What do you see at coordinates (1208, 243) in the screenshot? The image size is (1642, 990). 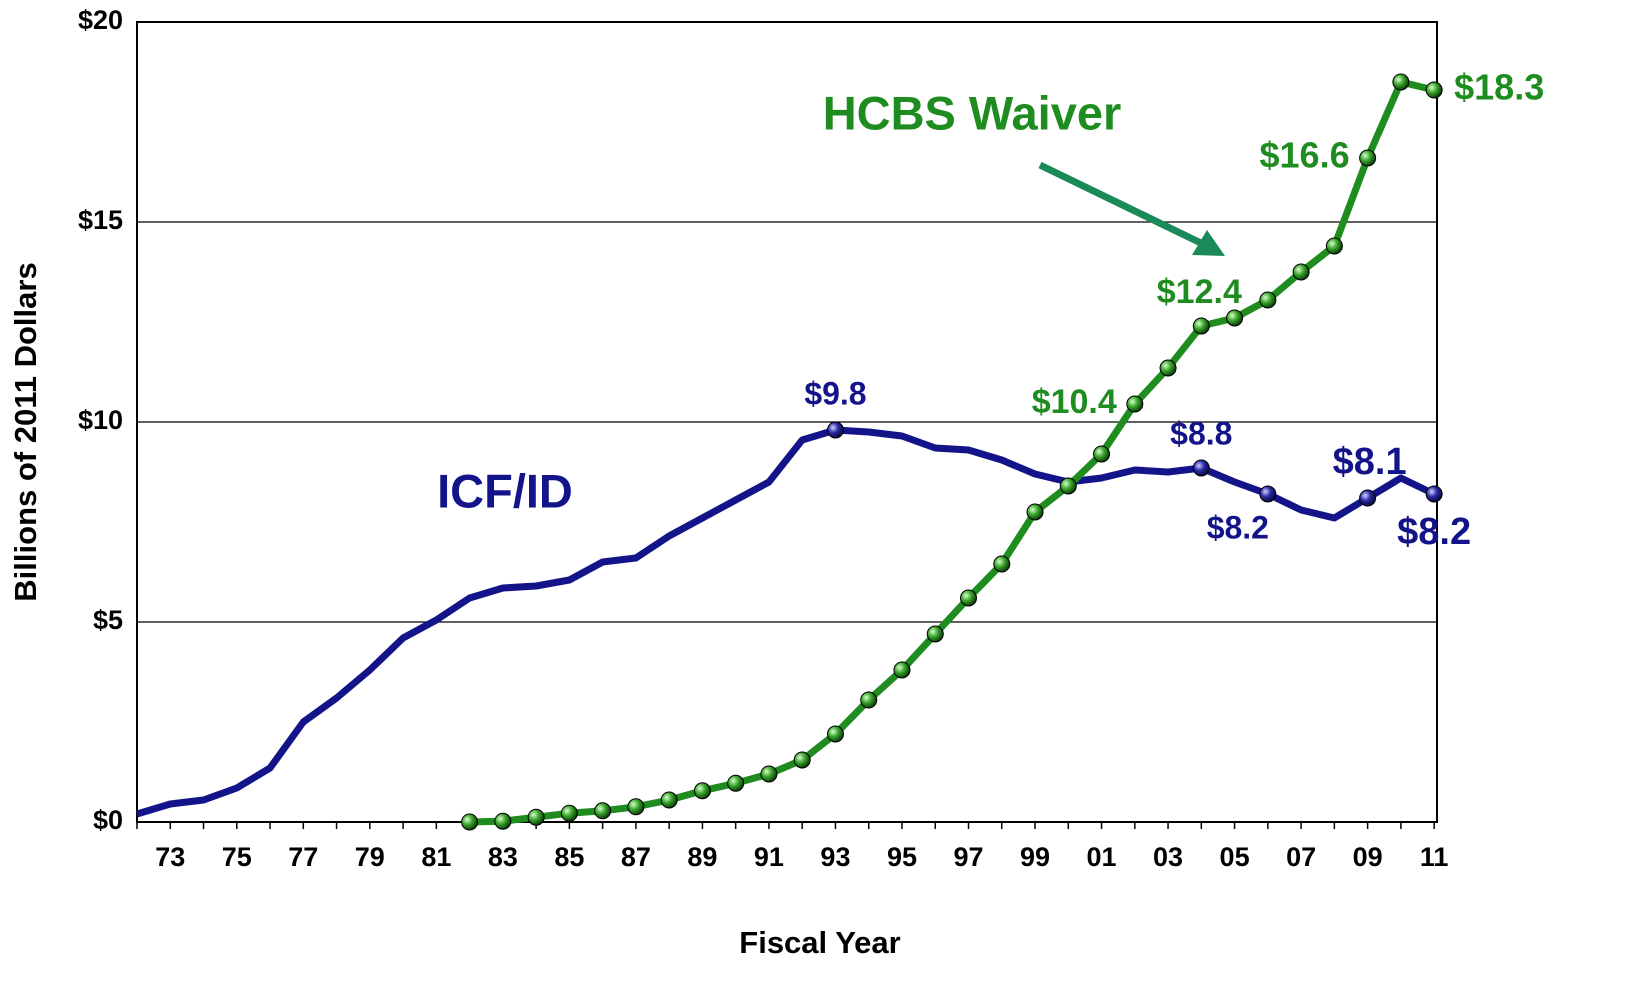 I see `annotation-arrow-head` at bounding box center [1208, 243].